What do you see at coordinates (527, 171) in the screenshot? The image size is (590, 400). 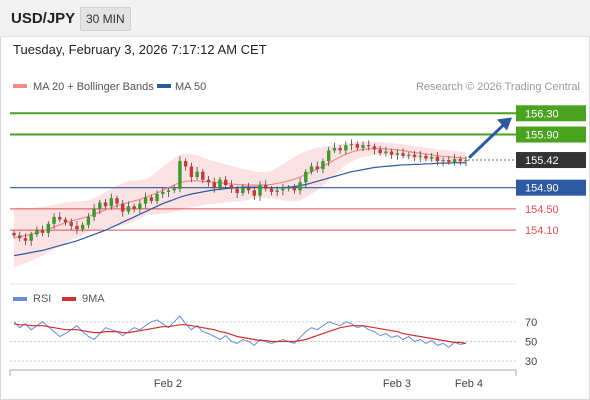 I see `level-labels: 156.30 155.90 154.90 154.50 154.10 155.42` at bounding box center [527, 171].